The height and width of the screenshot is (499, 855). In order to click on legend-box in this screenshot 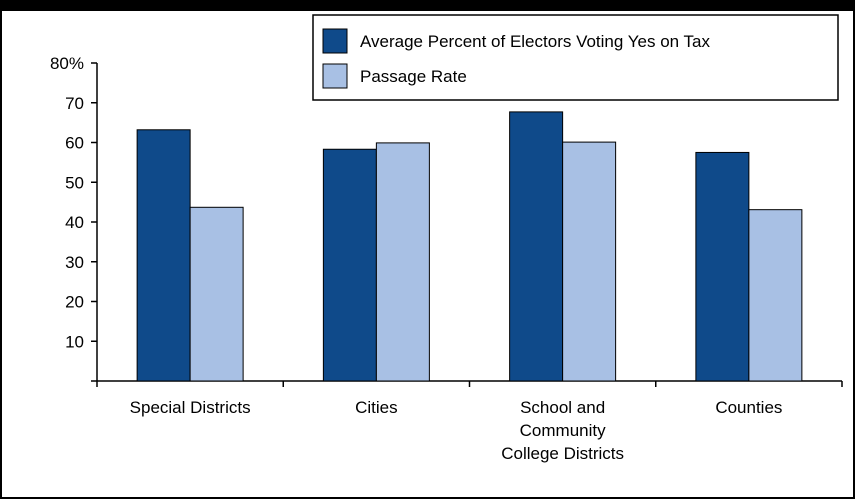, I will do `click(575, 57)`.